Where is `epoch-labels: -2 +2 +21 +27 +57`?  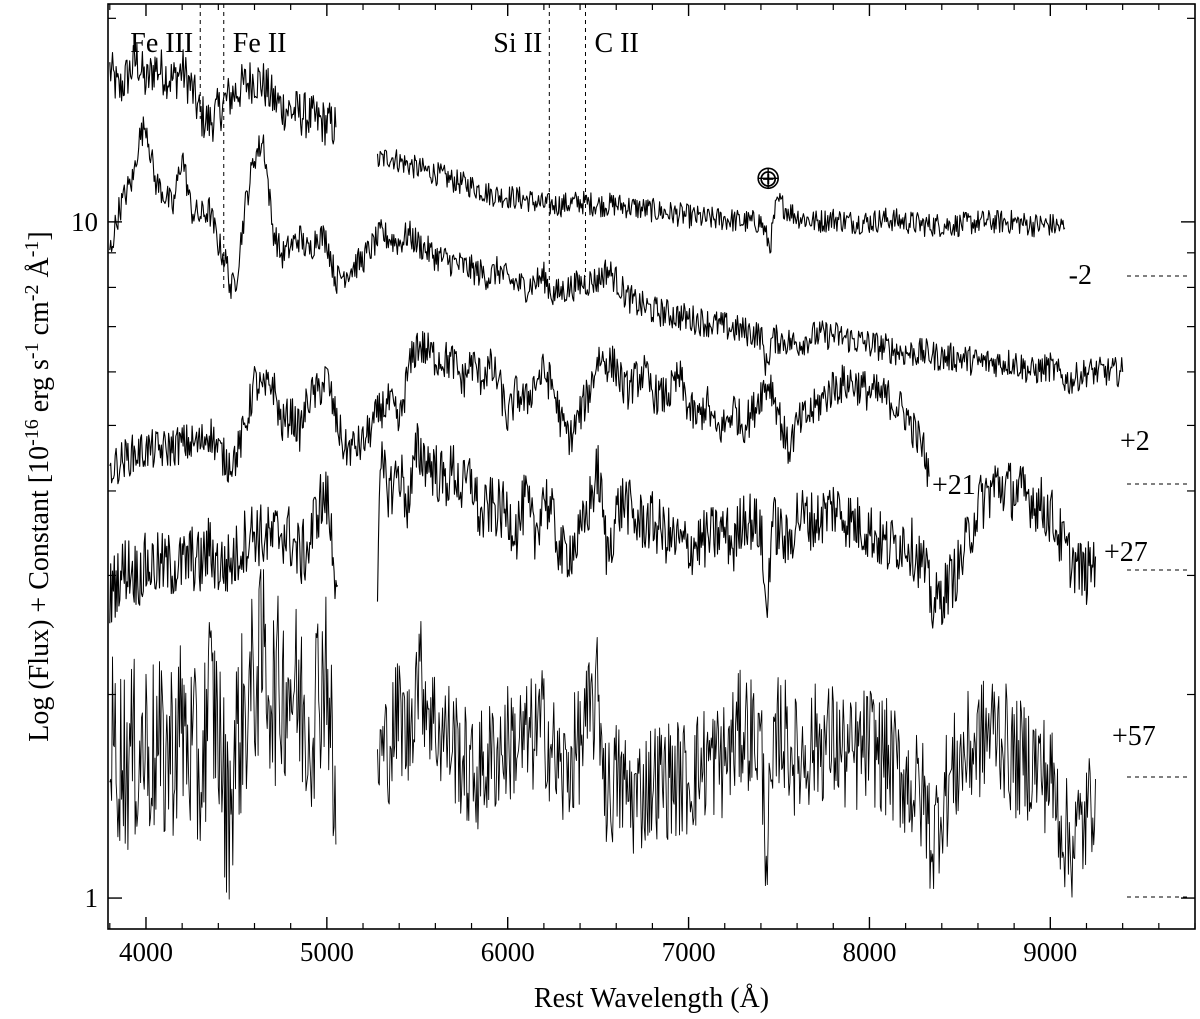
epoch-labels: -2 +2 +21 +27 +57 is located at coordinates (1061, 579).